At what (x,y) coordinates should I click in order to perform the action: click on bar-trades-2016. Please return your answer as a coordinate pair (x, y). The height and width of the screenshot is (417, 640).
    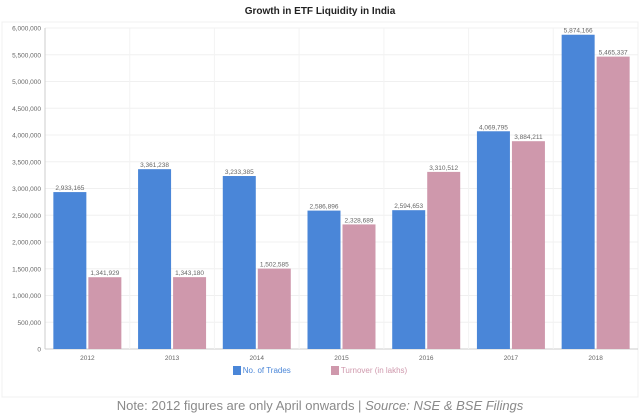
    Looking at the image, I should click on (409, 279).